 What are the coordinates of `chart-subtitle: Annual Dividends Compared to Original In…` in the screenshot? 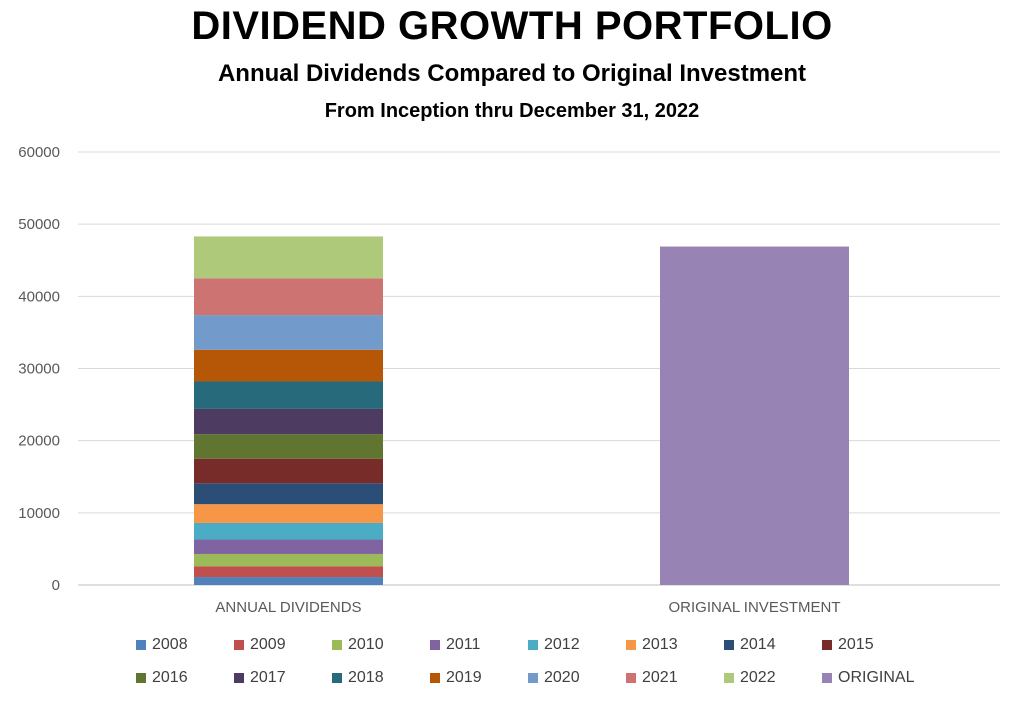 It's located at (512, 73).